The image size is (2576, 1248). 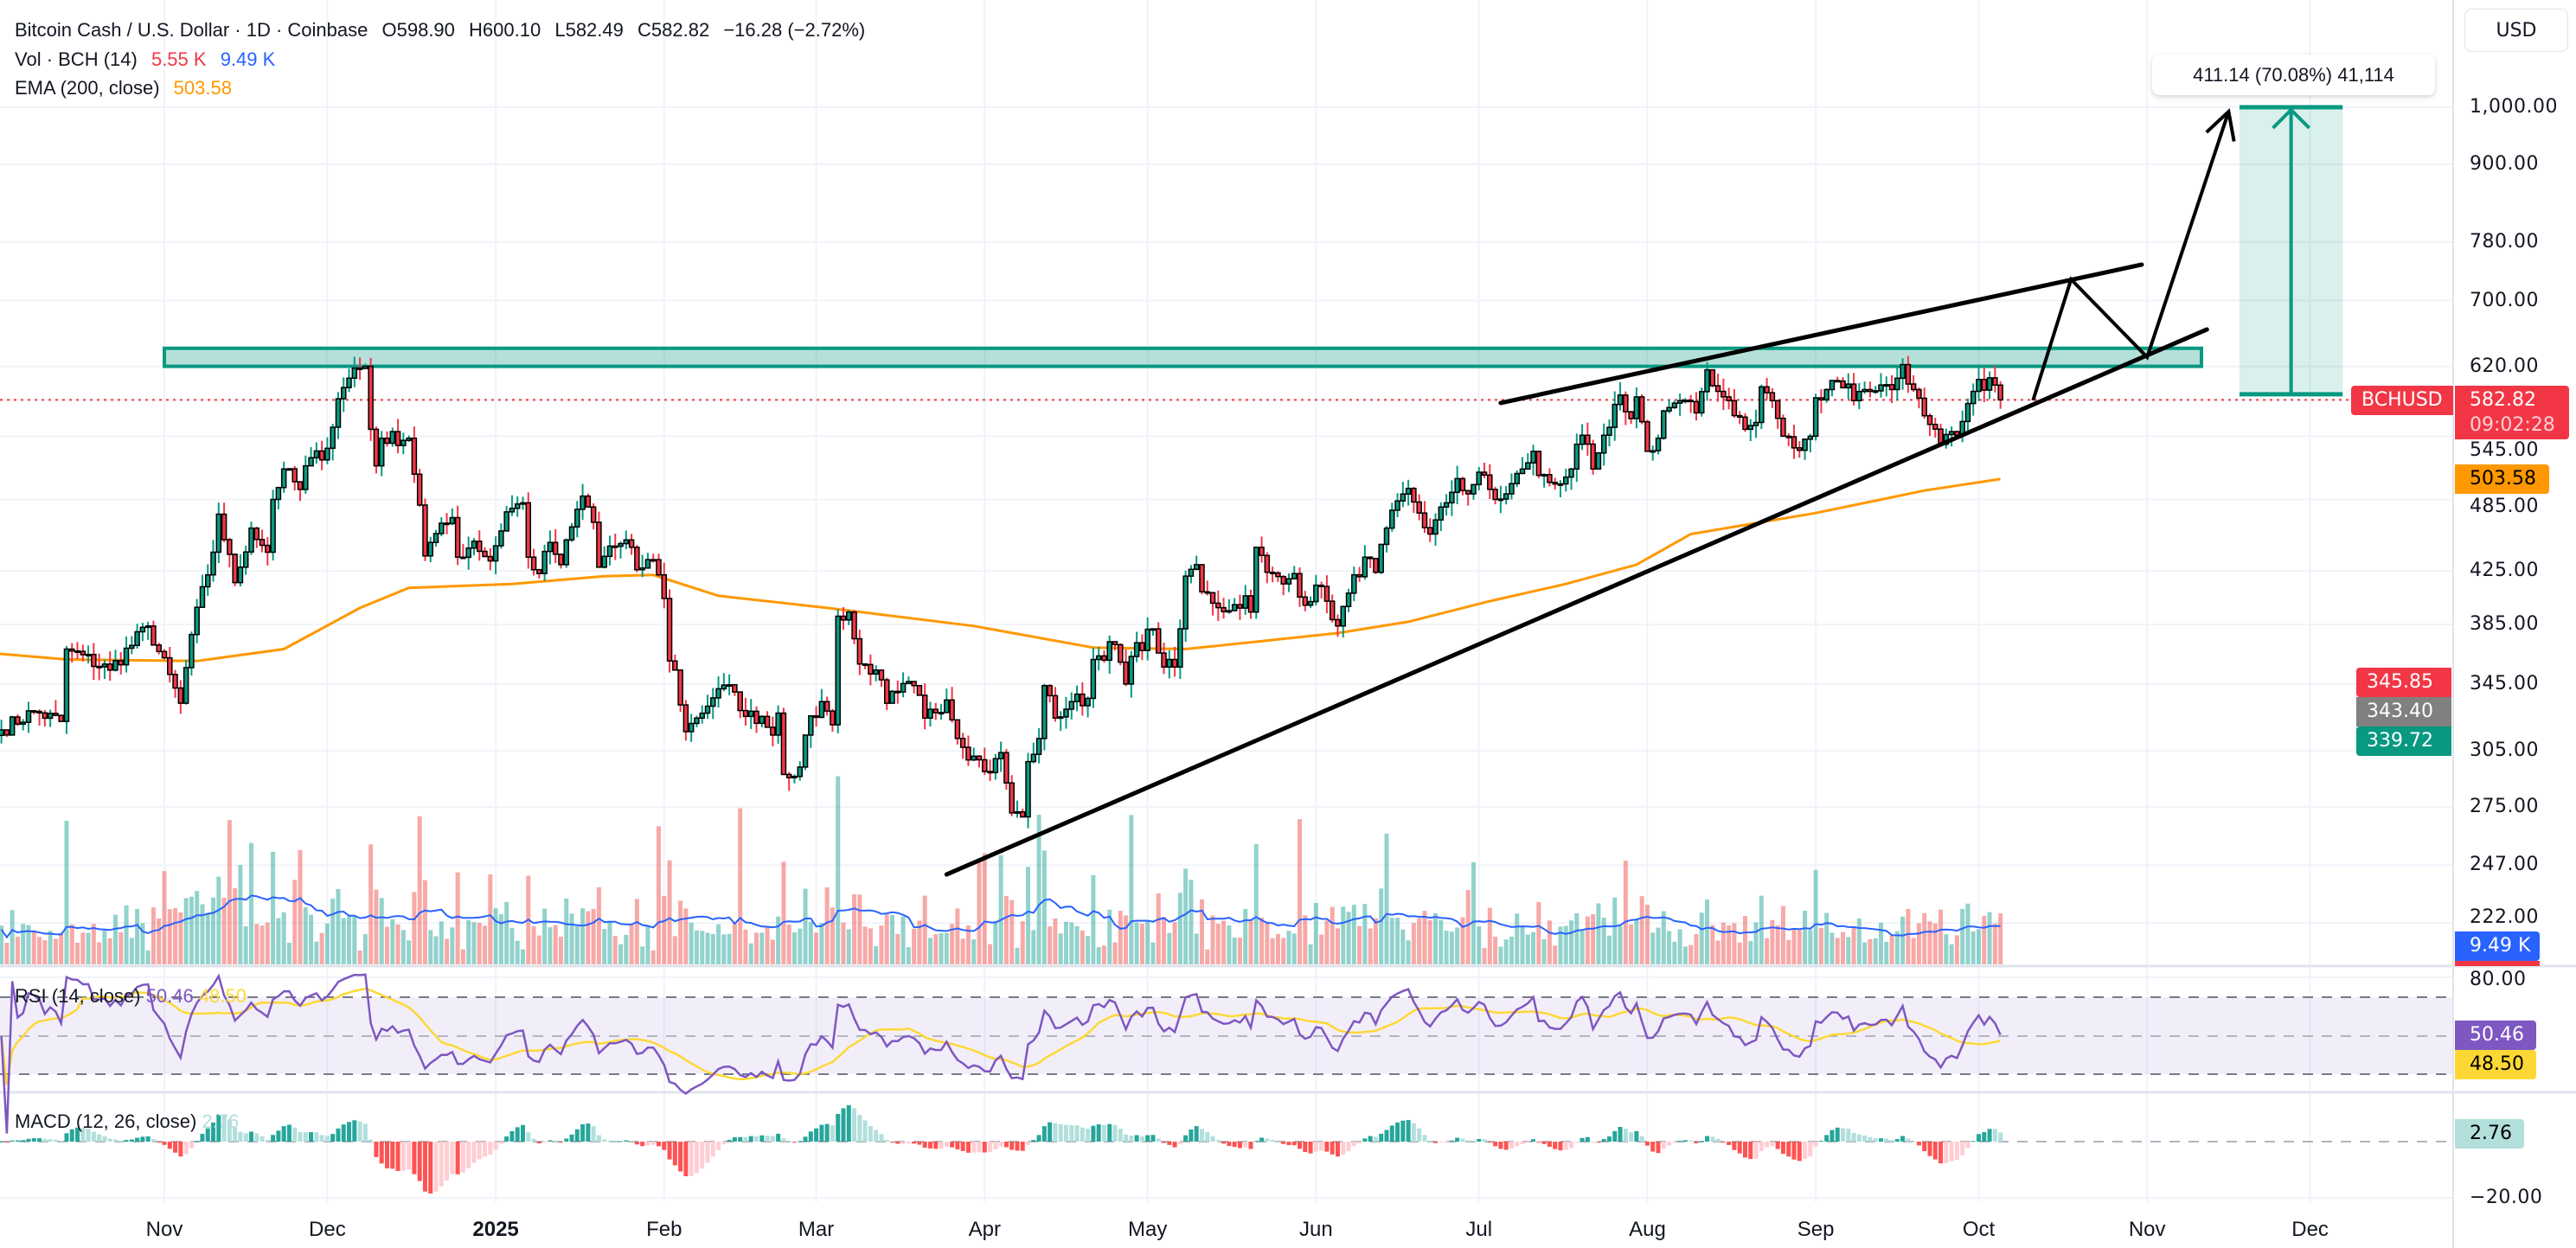 What do you see at coordinates (2504, 506) in the screenshot?
I see `price-axis-label: 485.00` at bounding box center [2504, 506].